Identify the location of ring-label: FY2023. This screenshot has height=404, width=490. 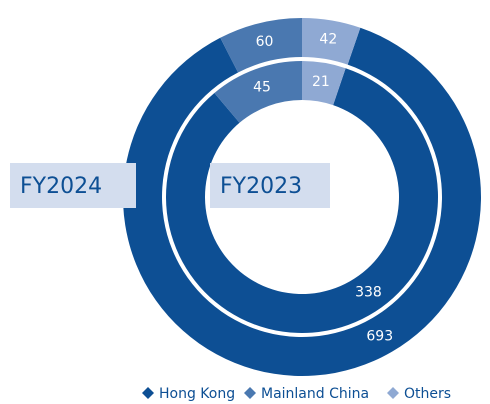
(261, 186).